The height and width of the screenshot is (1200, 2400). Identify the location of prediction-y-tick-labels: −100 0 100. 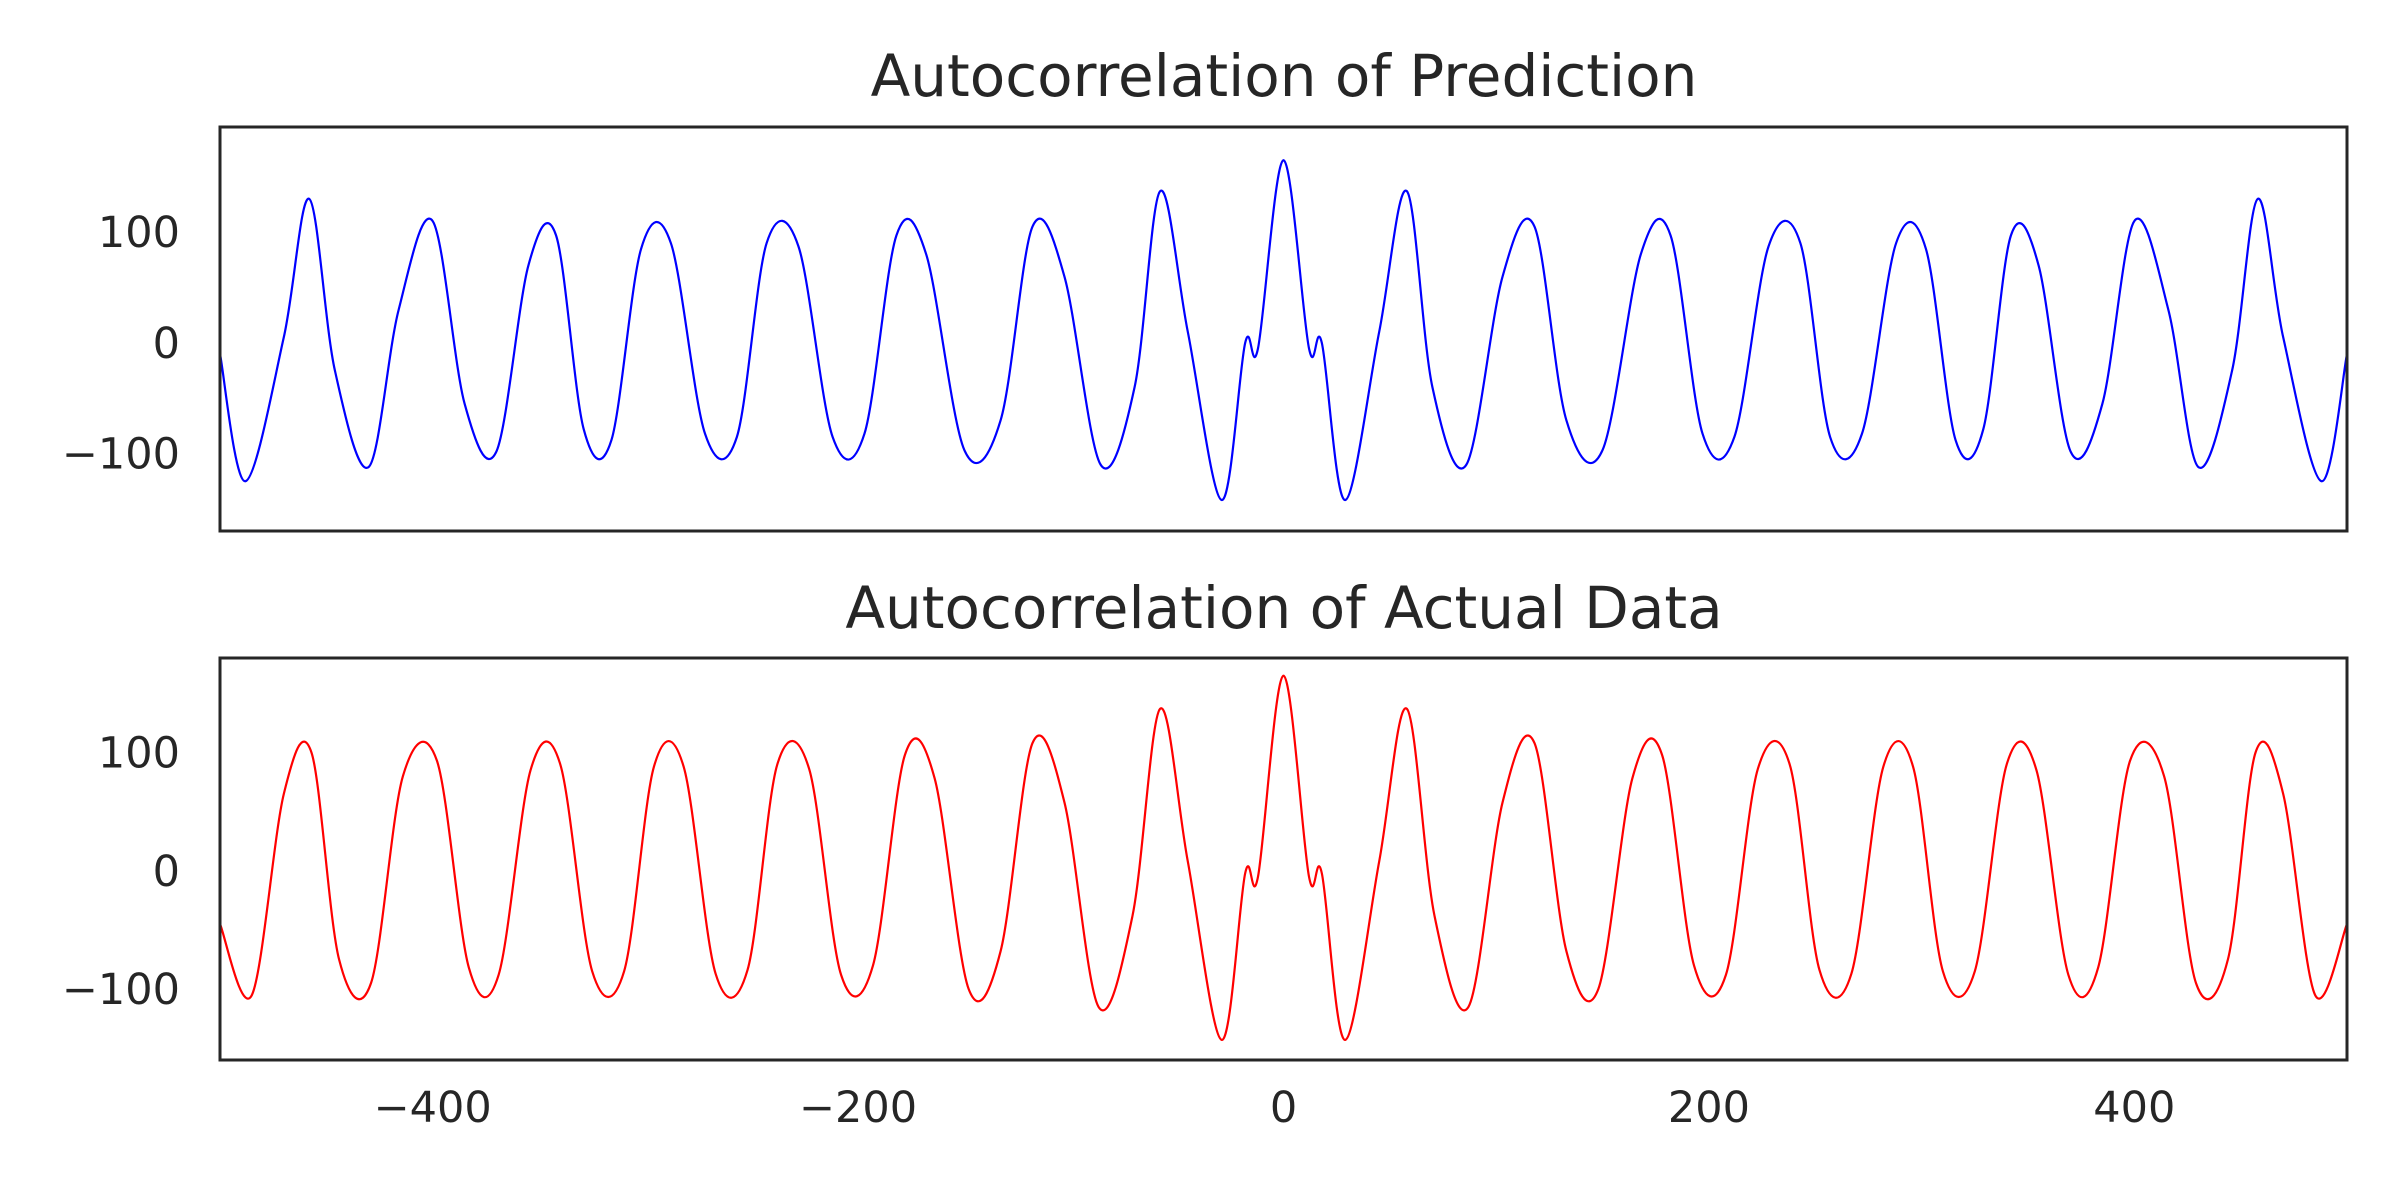
(121, 343).